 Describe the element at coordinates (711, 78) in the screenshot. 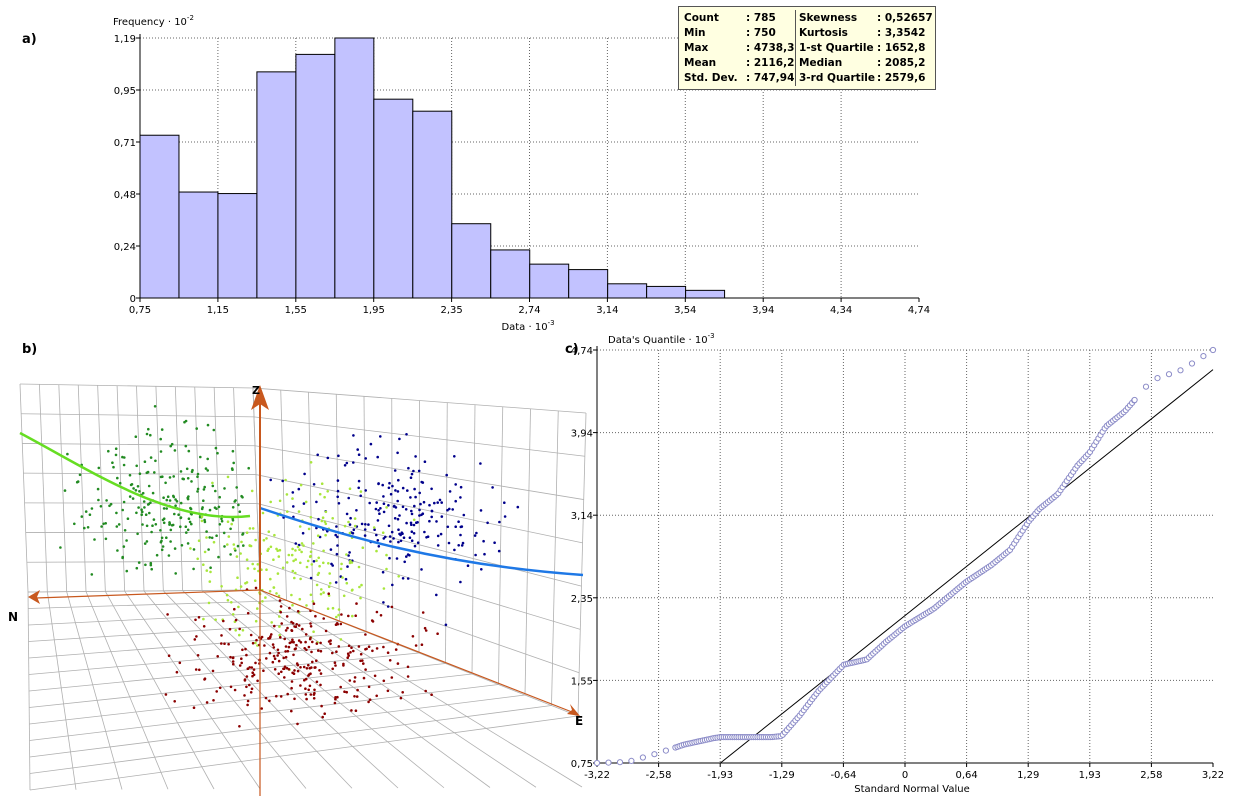

I see `stat-name: Std. Dev.` at that location.